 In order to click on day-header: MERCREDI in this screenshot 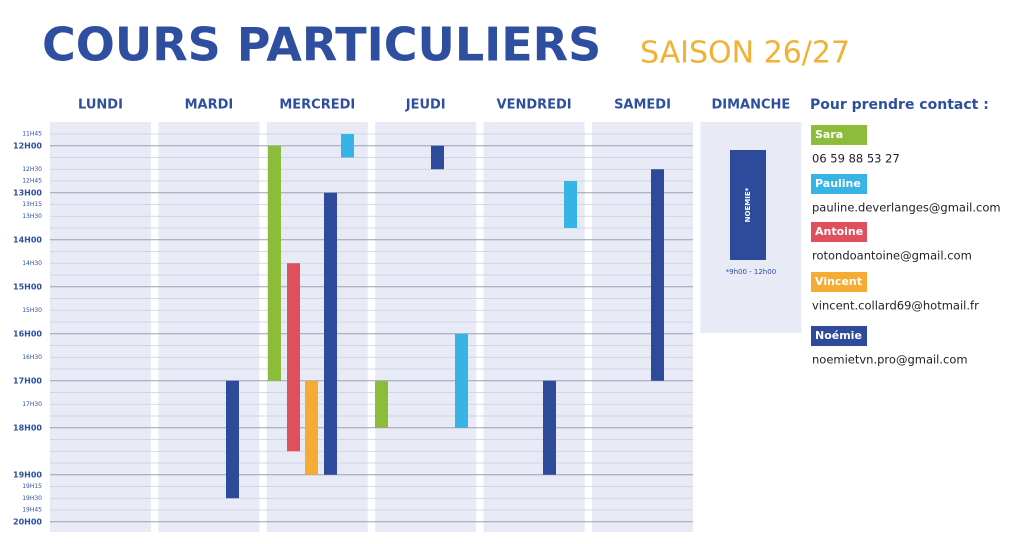, I will do `click(317, 105)`.